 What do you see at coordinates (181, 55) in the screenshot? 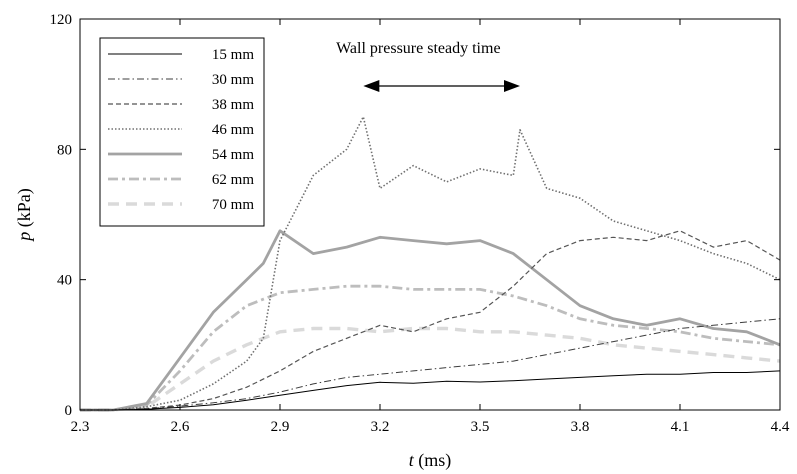
I see `legend-item: 15 mm` at bounding box center [181, 55].